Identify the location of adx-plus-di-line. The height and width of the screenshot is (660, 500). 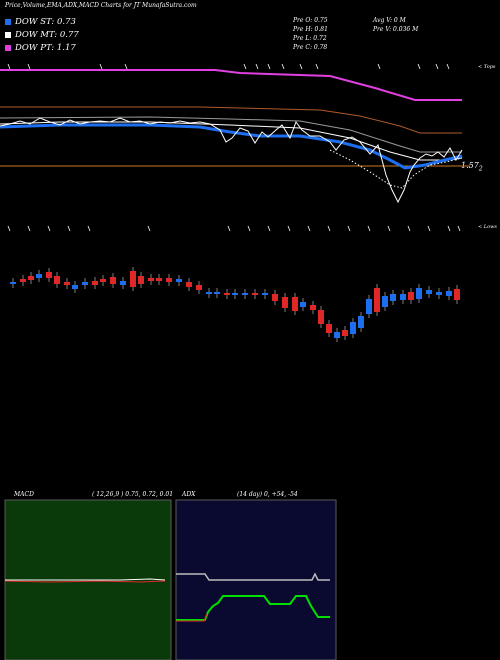
(253, 608).